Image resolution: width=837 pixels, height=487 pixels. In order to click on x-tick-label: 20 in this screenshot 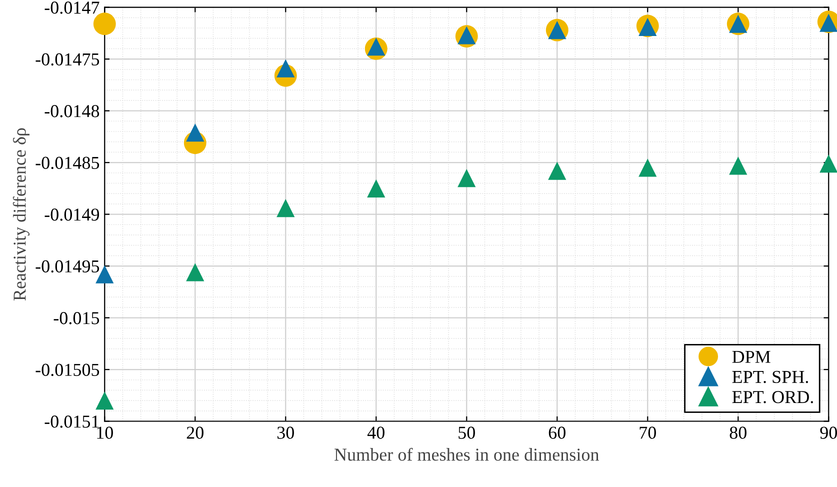, I will do `click(195, 432)`.